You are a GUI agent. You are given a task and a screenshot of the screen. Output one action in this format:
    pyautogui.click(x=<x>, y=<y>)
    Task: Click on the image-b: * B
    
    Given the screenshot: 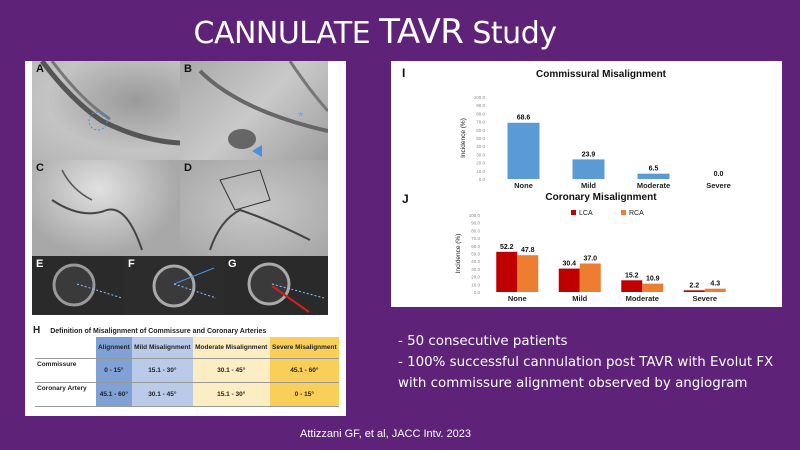 What is the action you would take?
    pyautogui.click(x=254, y=110)
    